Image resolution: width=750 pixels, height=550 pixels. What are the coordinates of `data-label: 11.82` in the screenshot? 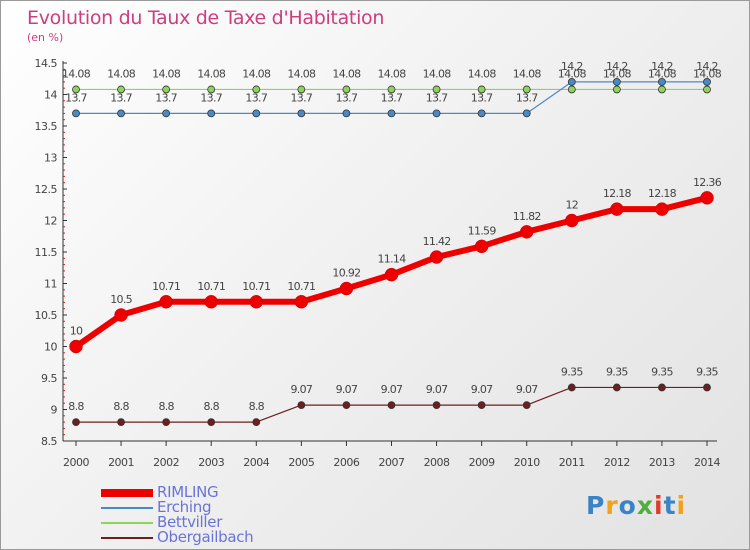 It's located at (527, 216).